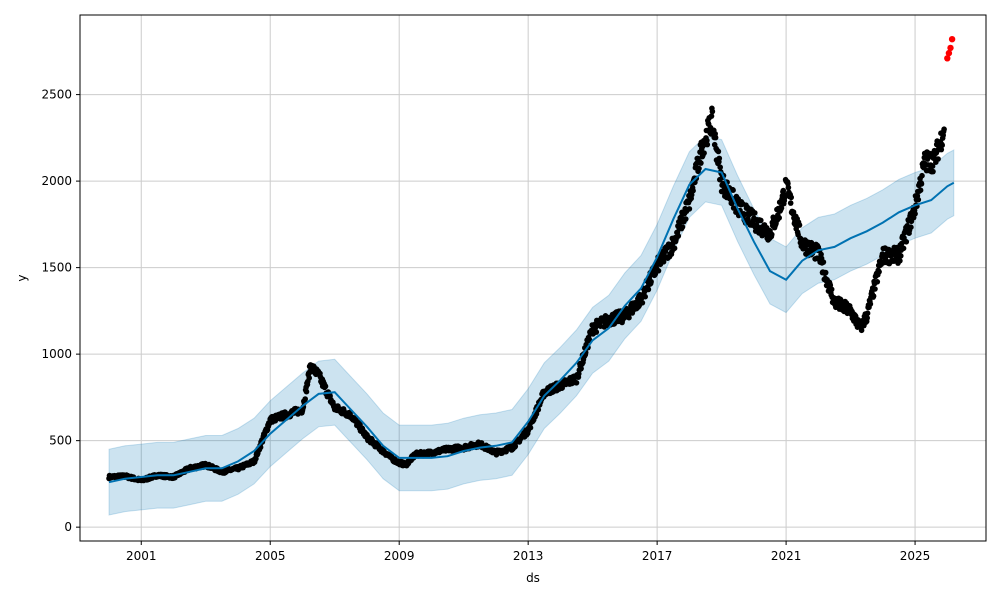 The width and height of the screenshot is (1000, 600). Describe the element at coordinates (56, 181) in the screenshot. I see `y-tick-label: 2000` at that location.